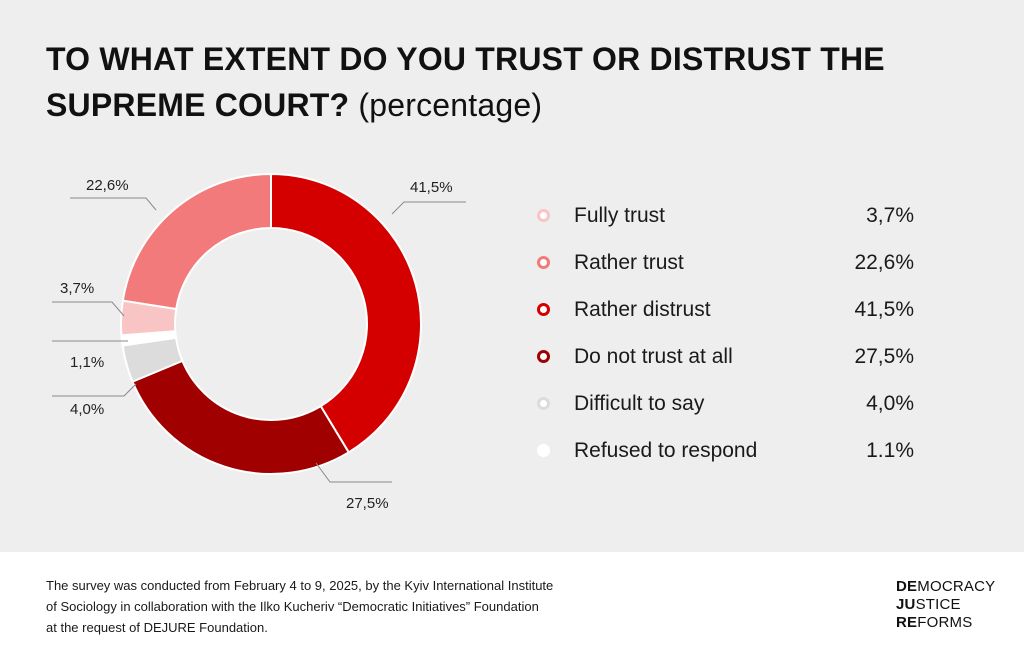 The image size is (1024, 659). What do you see at coordinates (928, 604) in the screenshot?
I see `logo-line: JUSTICE` at bounding box center [928, 604].